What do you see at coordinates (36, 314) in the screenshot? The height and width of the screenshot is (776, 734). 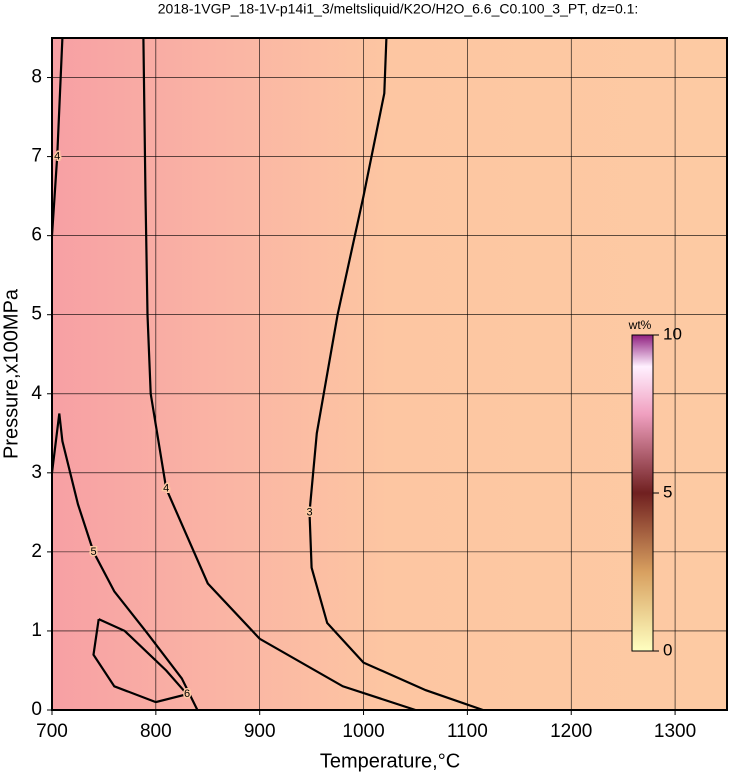 I see `y-tick-label: 5` at bounding box center [36, 314].